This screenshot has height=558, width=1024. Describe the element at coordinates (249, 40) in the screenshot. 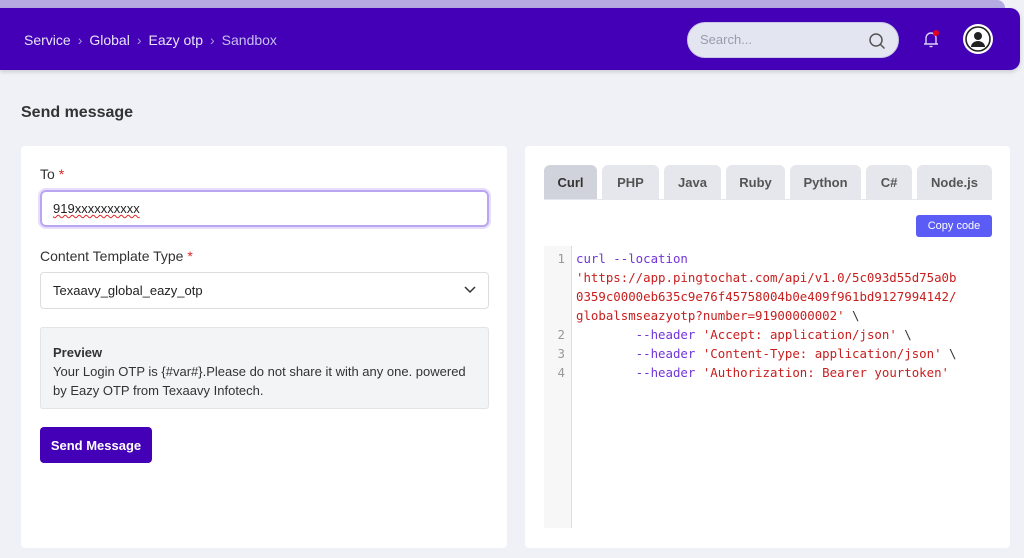

I see `breadcrumb-sandbox: Sandbox` at that location.